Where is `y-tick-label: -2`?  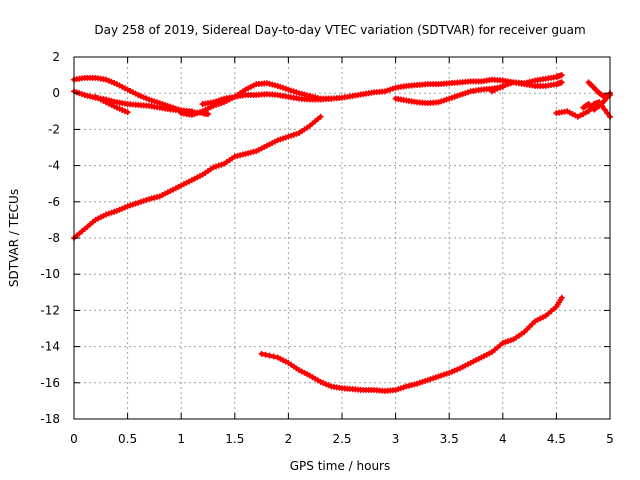
y-tick-label: -2 is located at coordinates (54, 129).